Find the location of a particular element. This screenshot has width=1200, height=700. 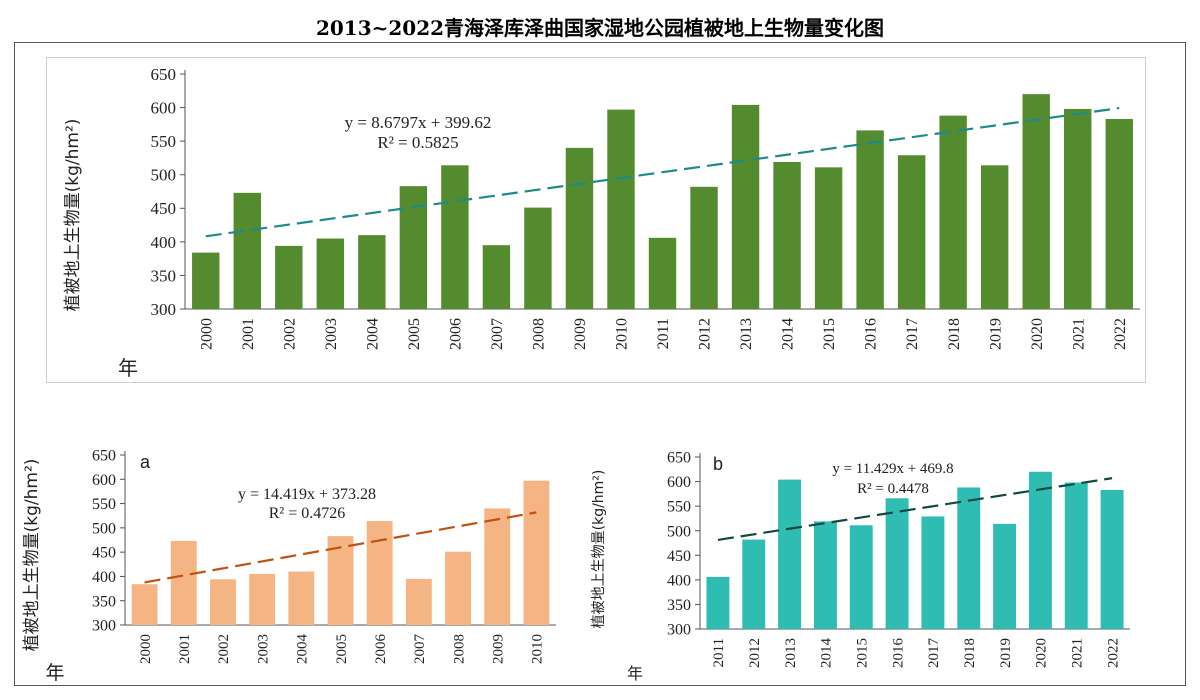

x-tick-label: 2014 is located at coordinates (827, 653).